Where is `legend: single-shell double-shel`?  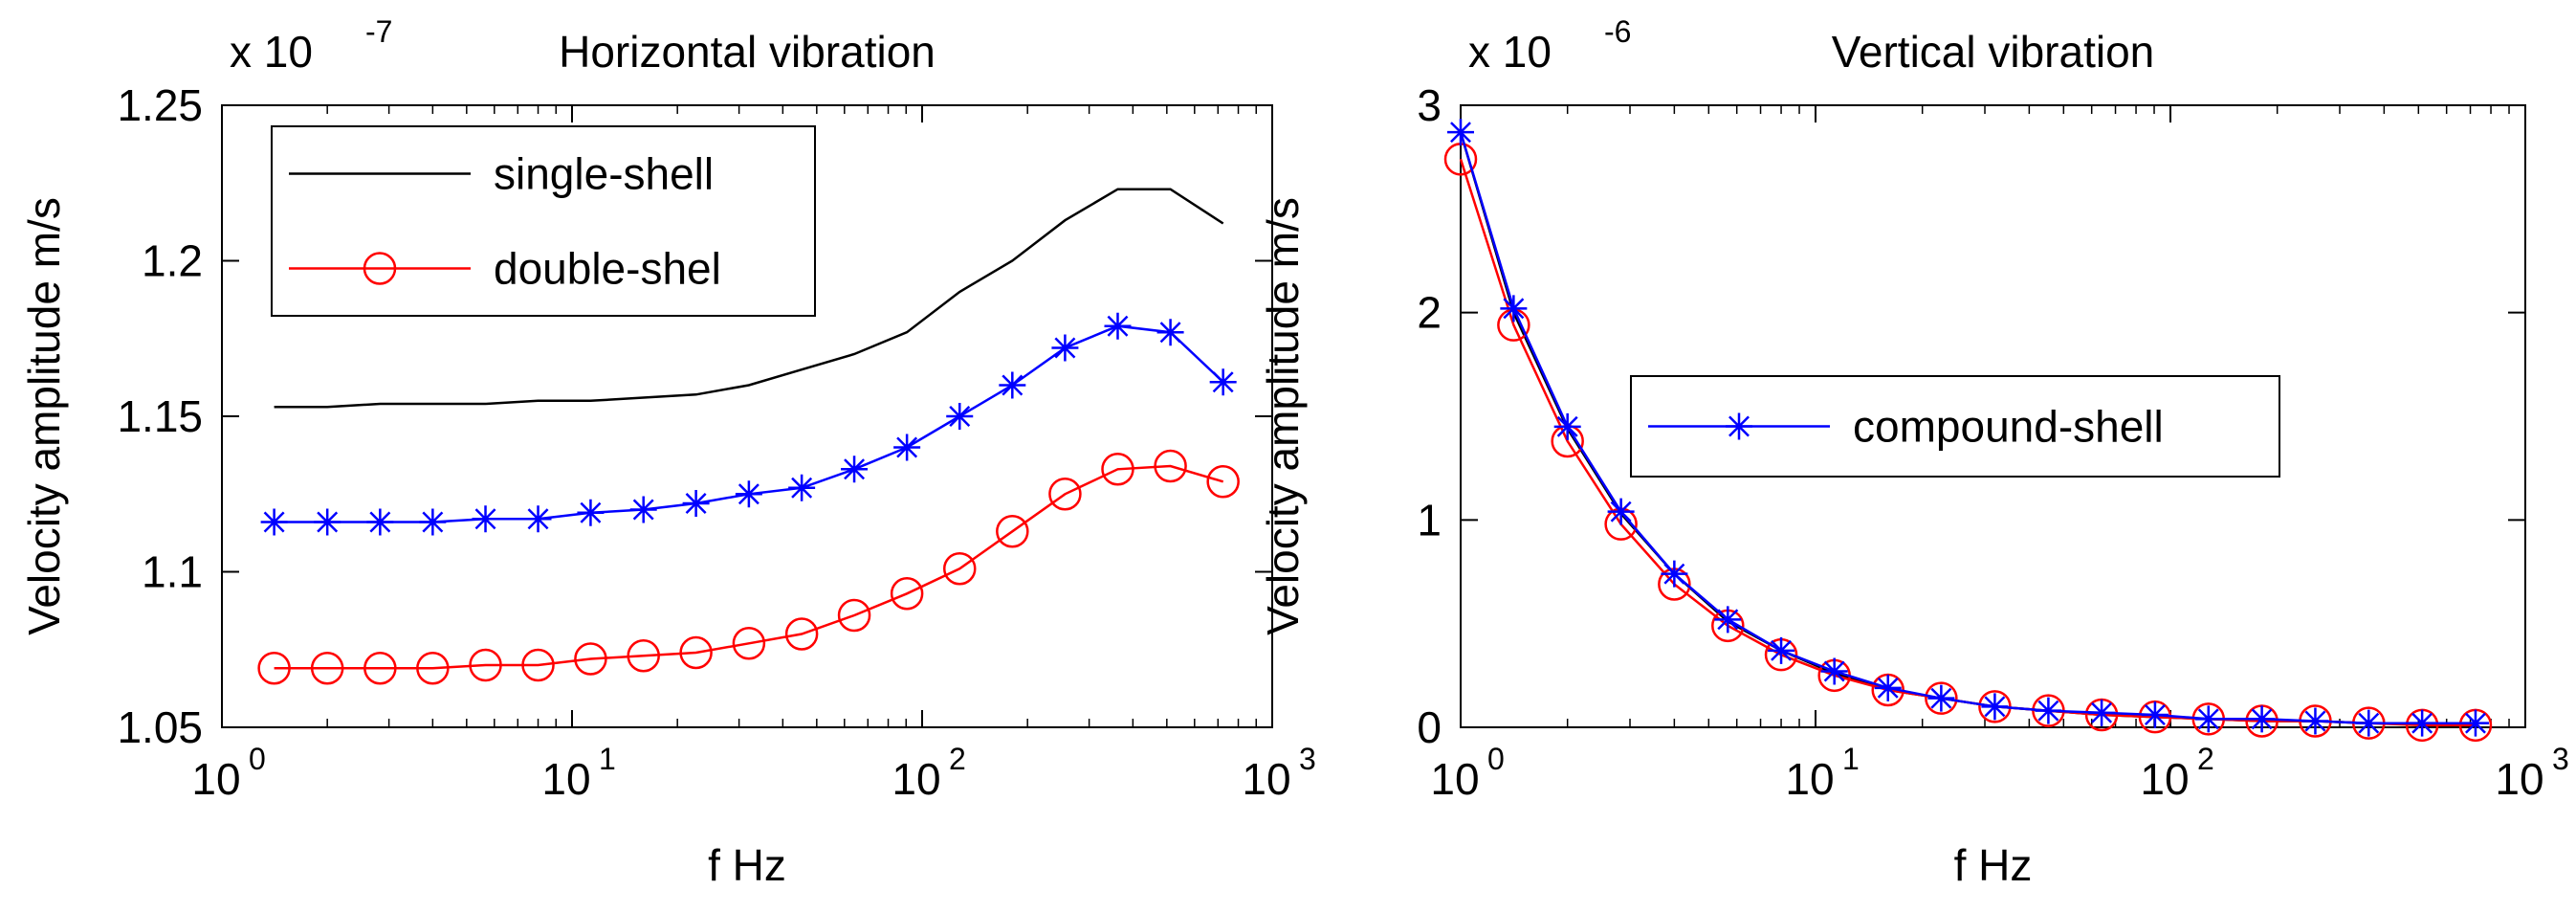 legend: single-shell double-shel is located at coordinates (543, 221).